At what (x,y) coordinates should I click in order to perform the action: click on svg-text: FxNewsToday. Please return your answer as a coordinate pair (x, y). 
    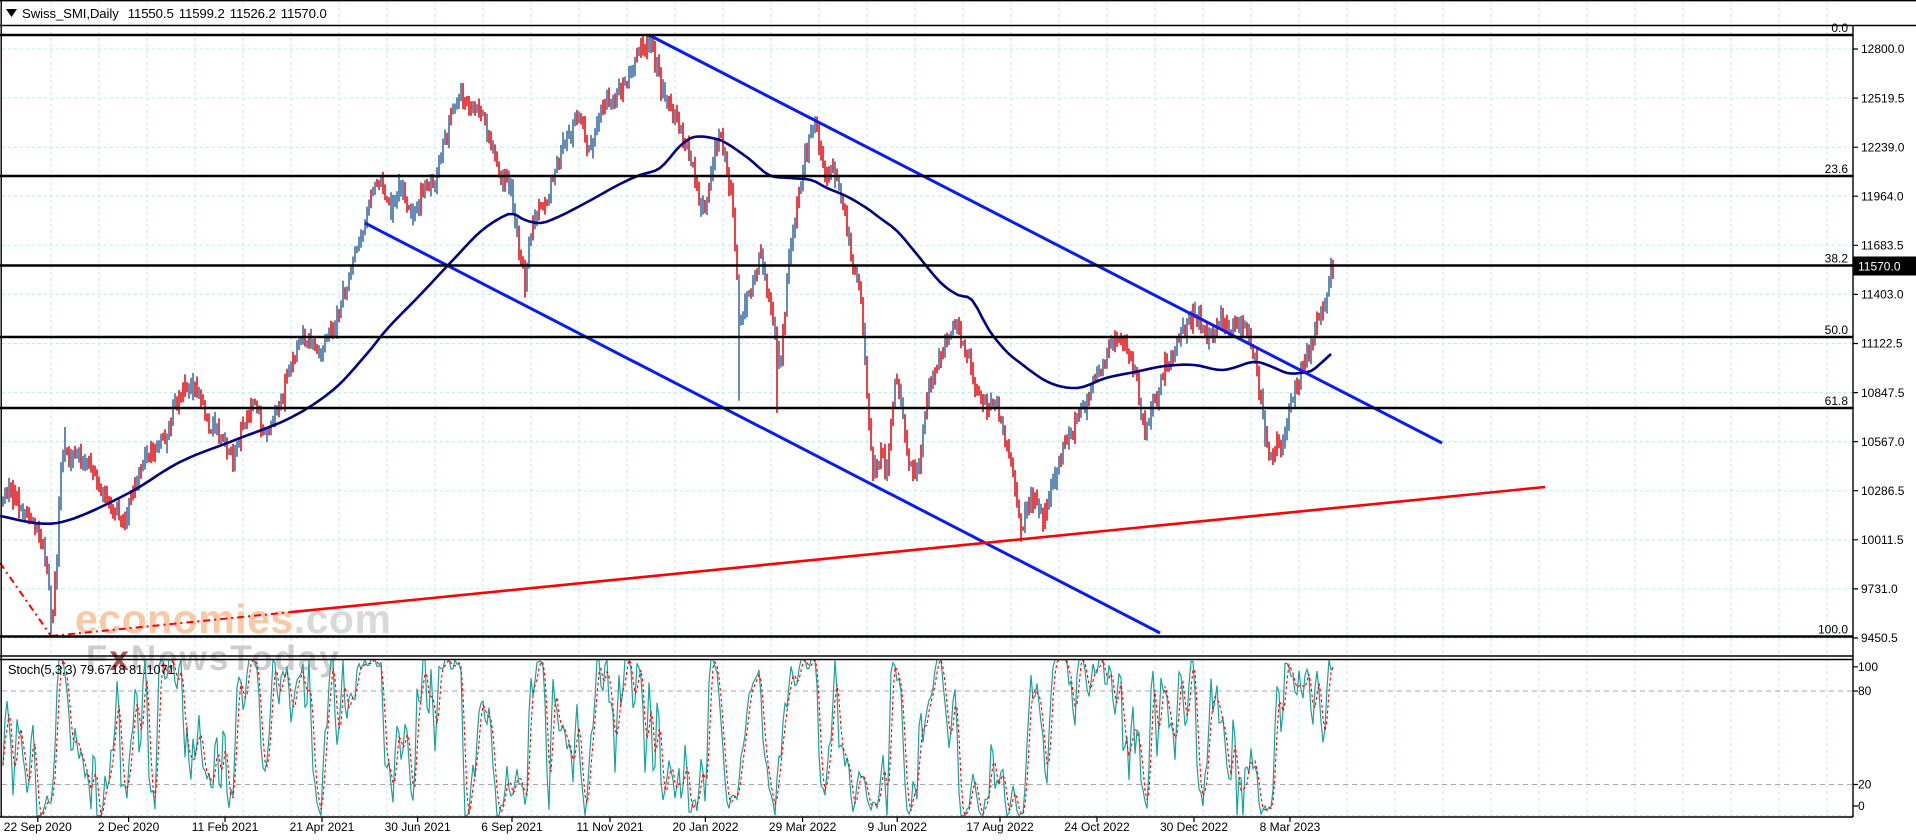
    Looking at the image, I should click on (213, 658).